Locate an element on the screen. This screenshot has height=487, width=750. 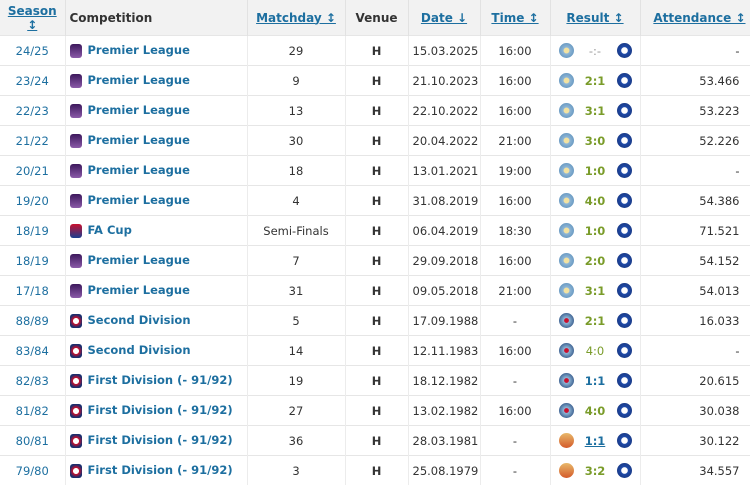
date: 31.08.2019 is located at coordinates (444, 200).